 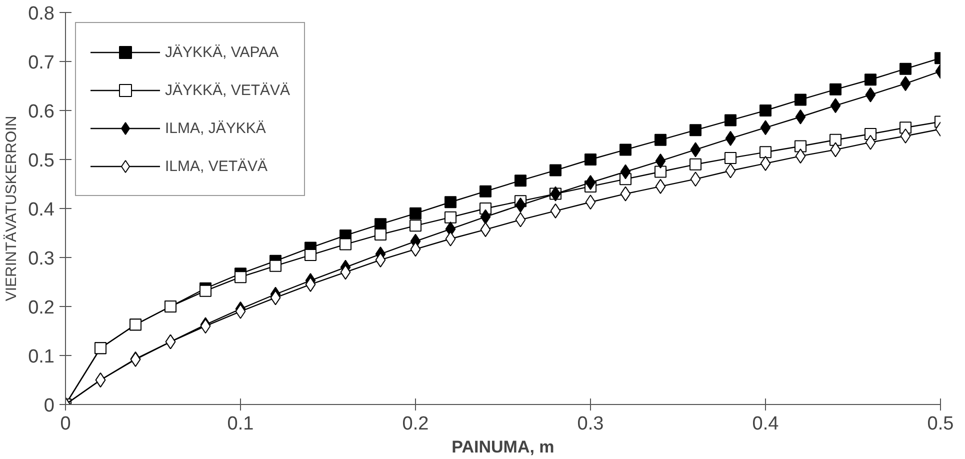 What do you see at coordinates (65, 424) in the screenshot?
I see `x-tick-label: 0` at bounding box center [65, 424].